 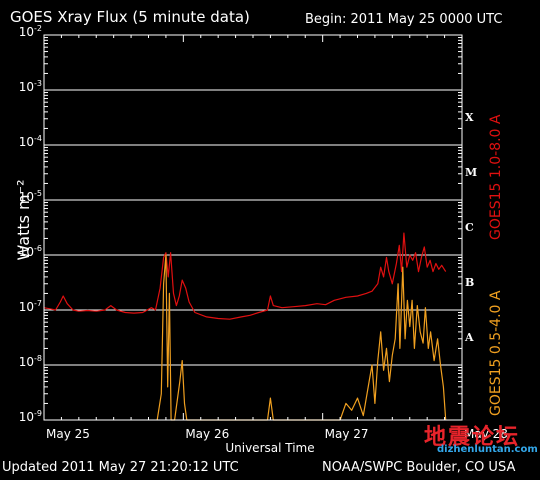 I want to click on x-axis-label: Universal Time, so click(x=270, y=448).